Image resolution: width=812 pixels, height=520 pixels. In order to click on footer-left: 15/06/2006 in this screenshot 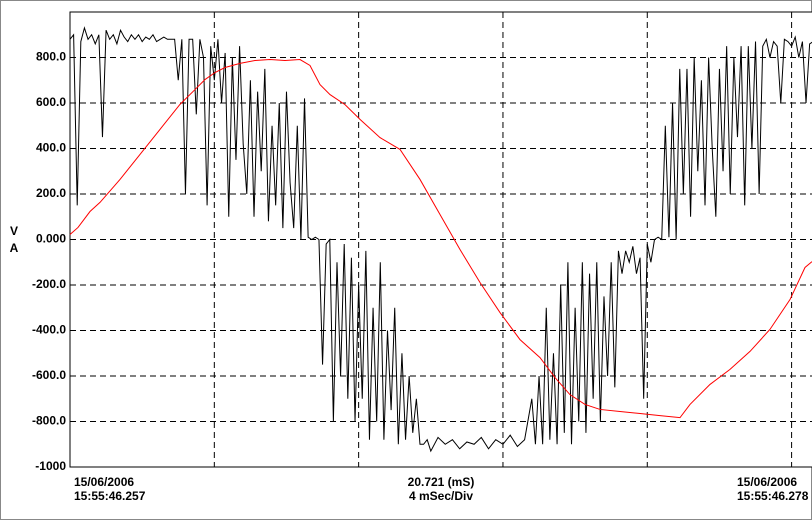, I will do `click(104, 482)`.